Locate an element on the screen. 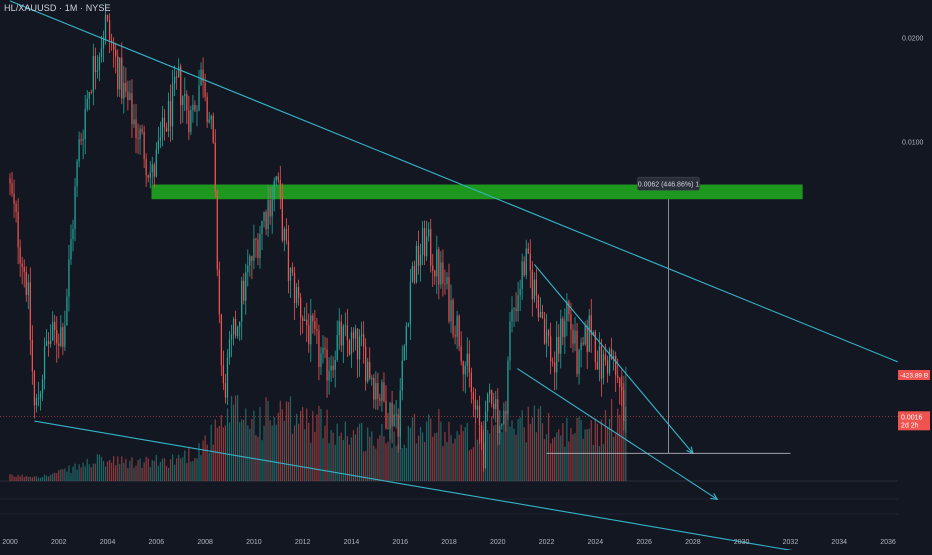  resistance-zone is located at coordinates (477, 192).